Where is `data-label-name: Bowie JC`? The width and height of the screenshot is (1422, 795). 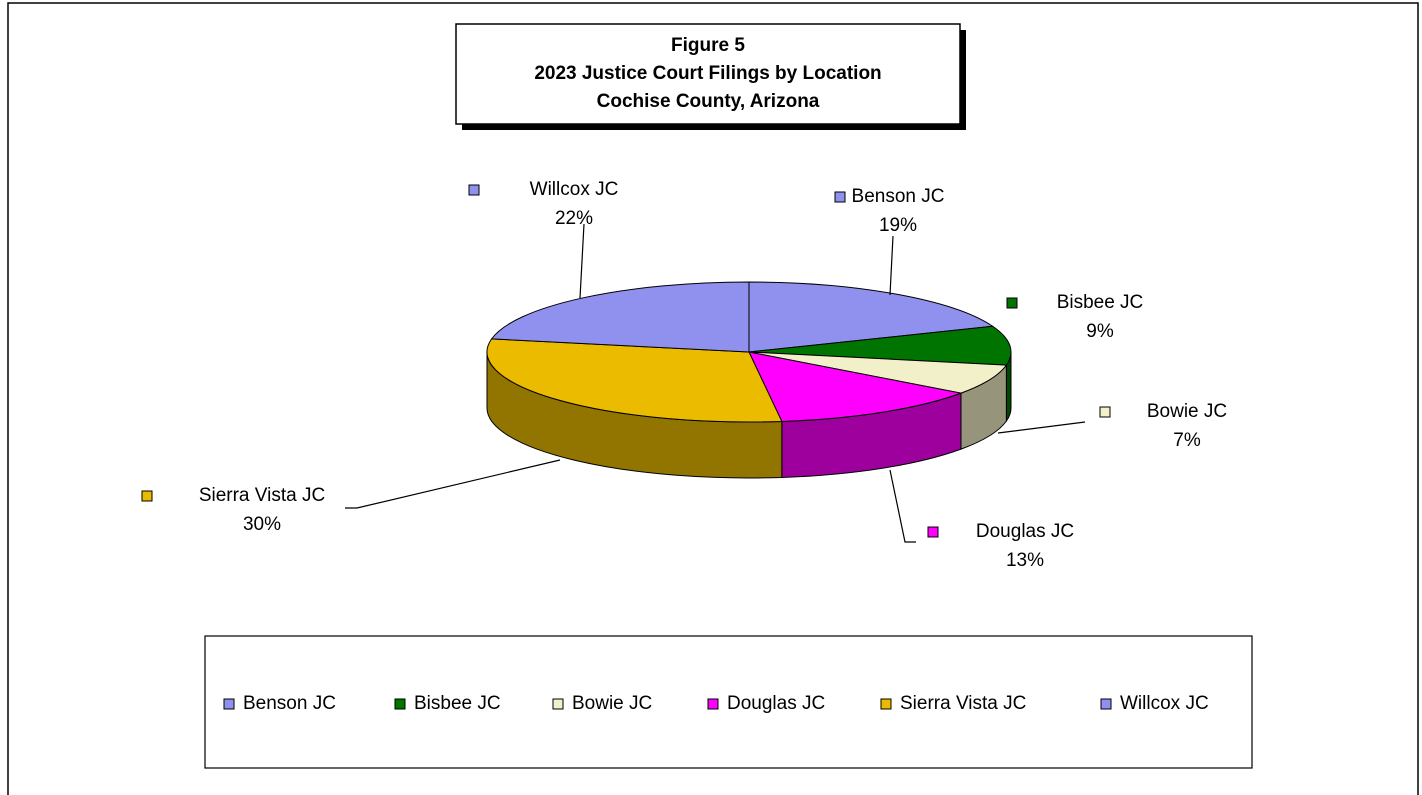
data-label-name: Bowie JC is located at coordinates (1187, 411).